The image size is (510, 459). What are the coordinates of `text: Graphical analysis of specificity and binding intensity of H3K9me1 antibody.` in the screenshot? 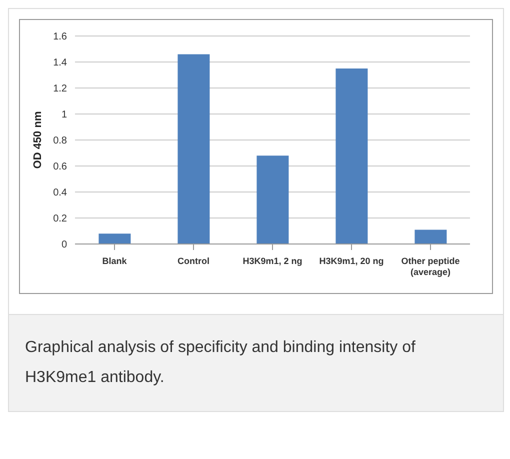 It's located at (220, 363).